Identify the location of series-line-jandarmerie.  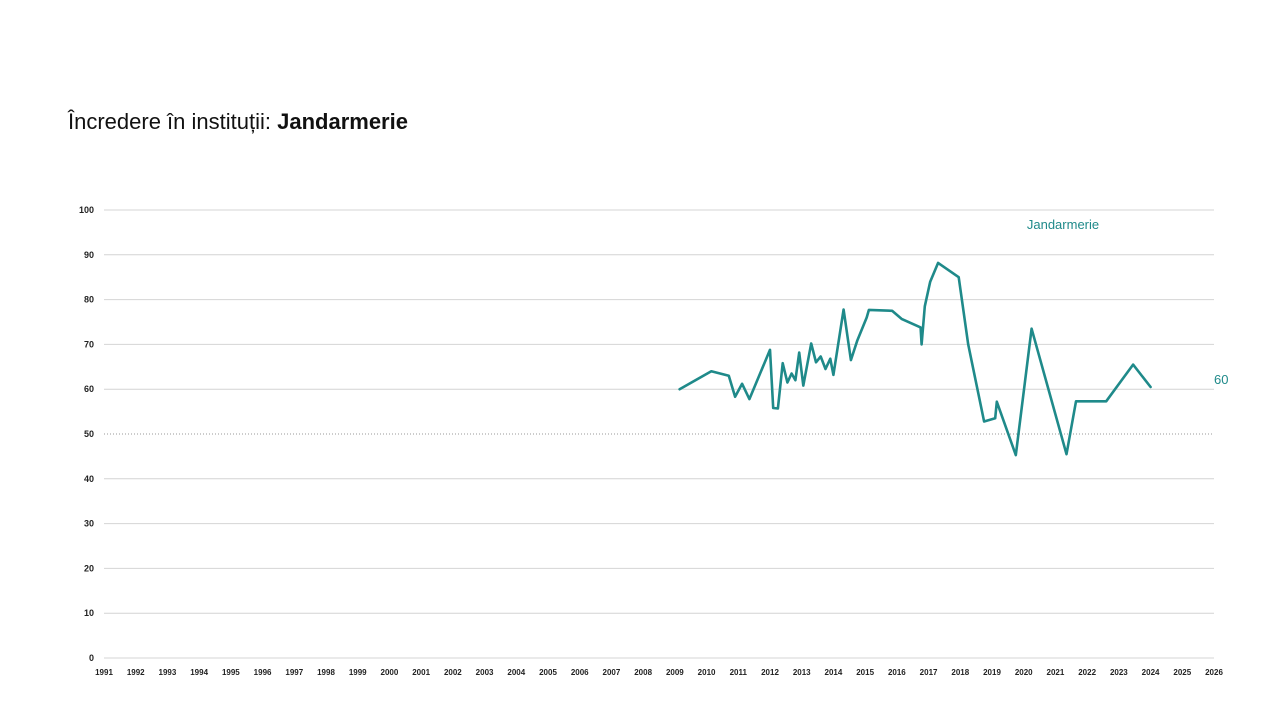
(915, 359).